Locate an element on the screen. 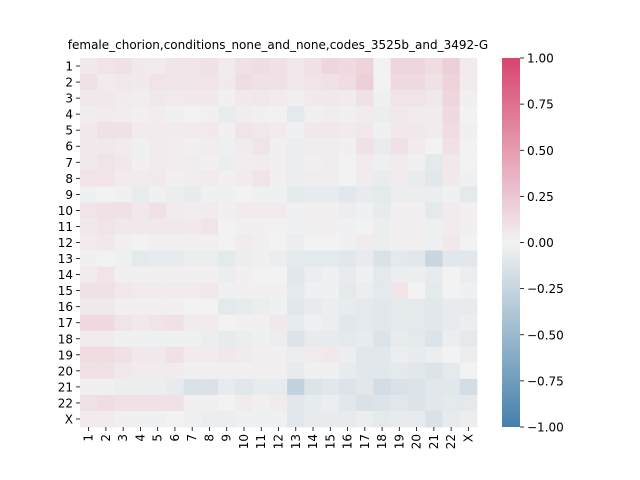 The image size is (640, 480). y-tick-label: 3 is located at coordinates (69, 99).